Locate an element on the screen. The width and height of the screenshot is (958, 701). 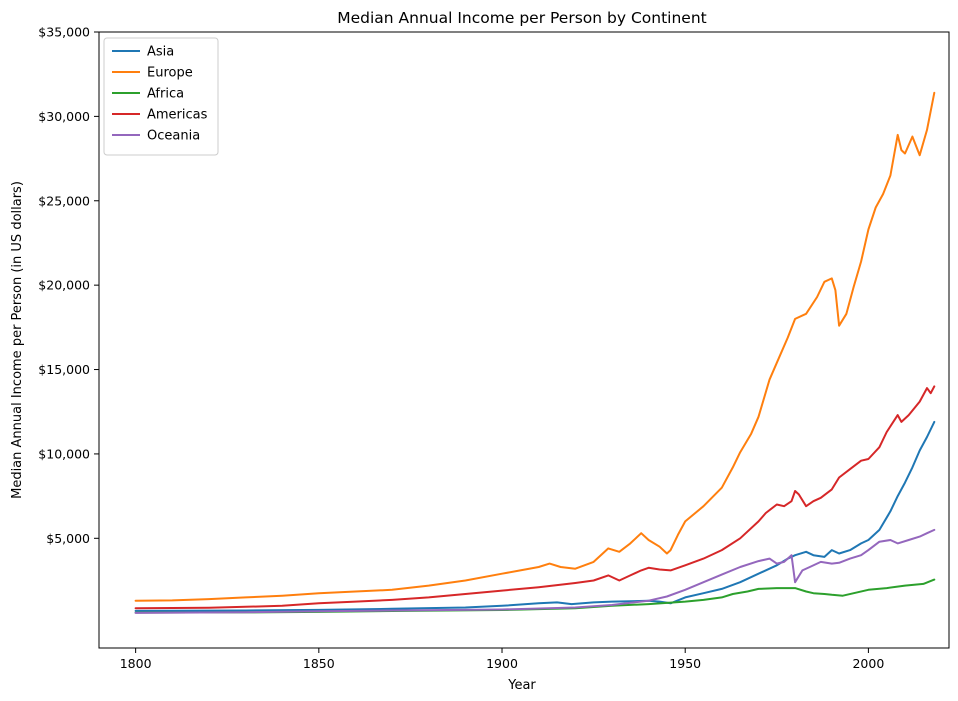
legend-label: Asia is located at coordinates (160, 52).